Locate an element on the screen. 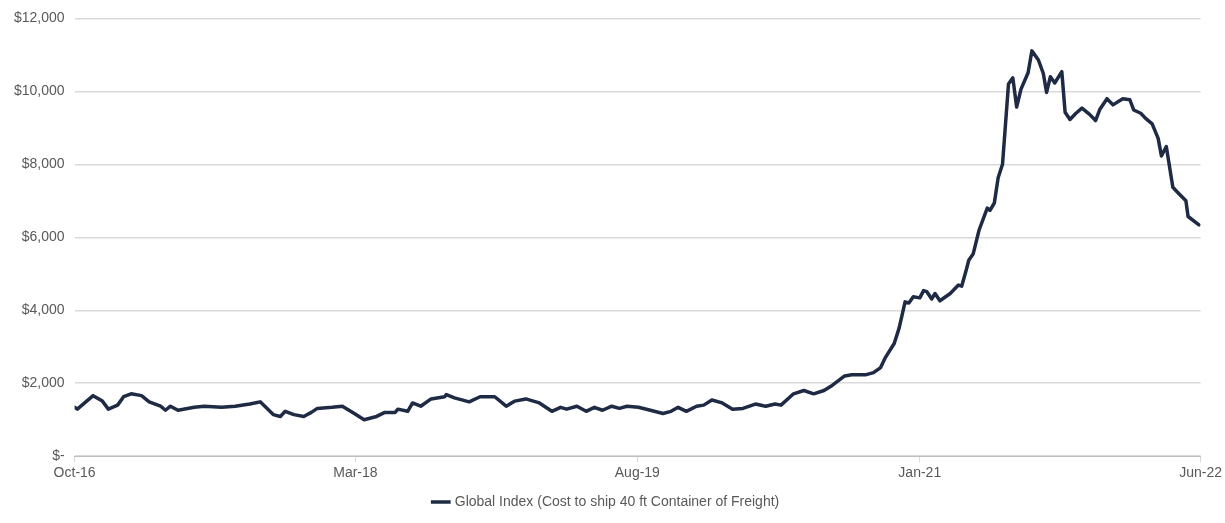  x-tick-label: Jan-21 is located at coordinates (920, 472).